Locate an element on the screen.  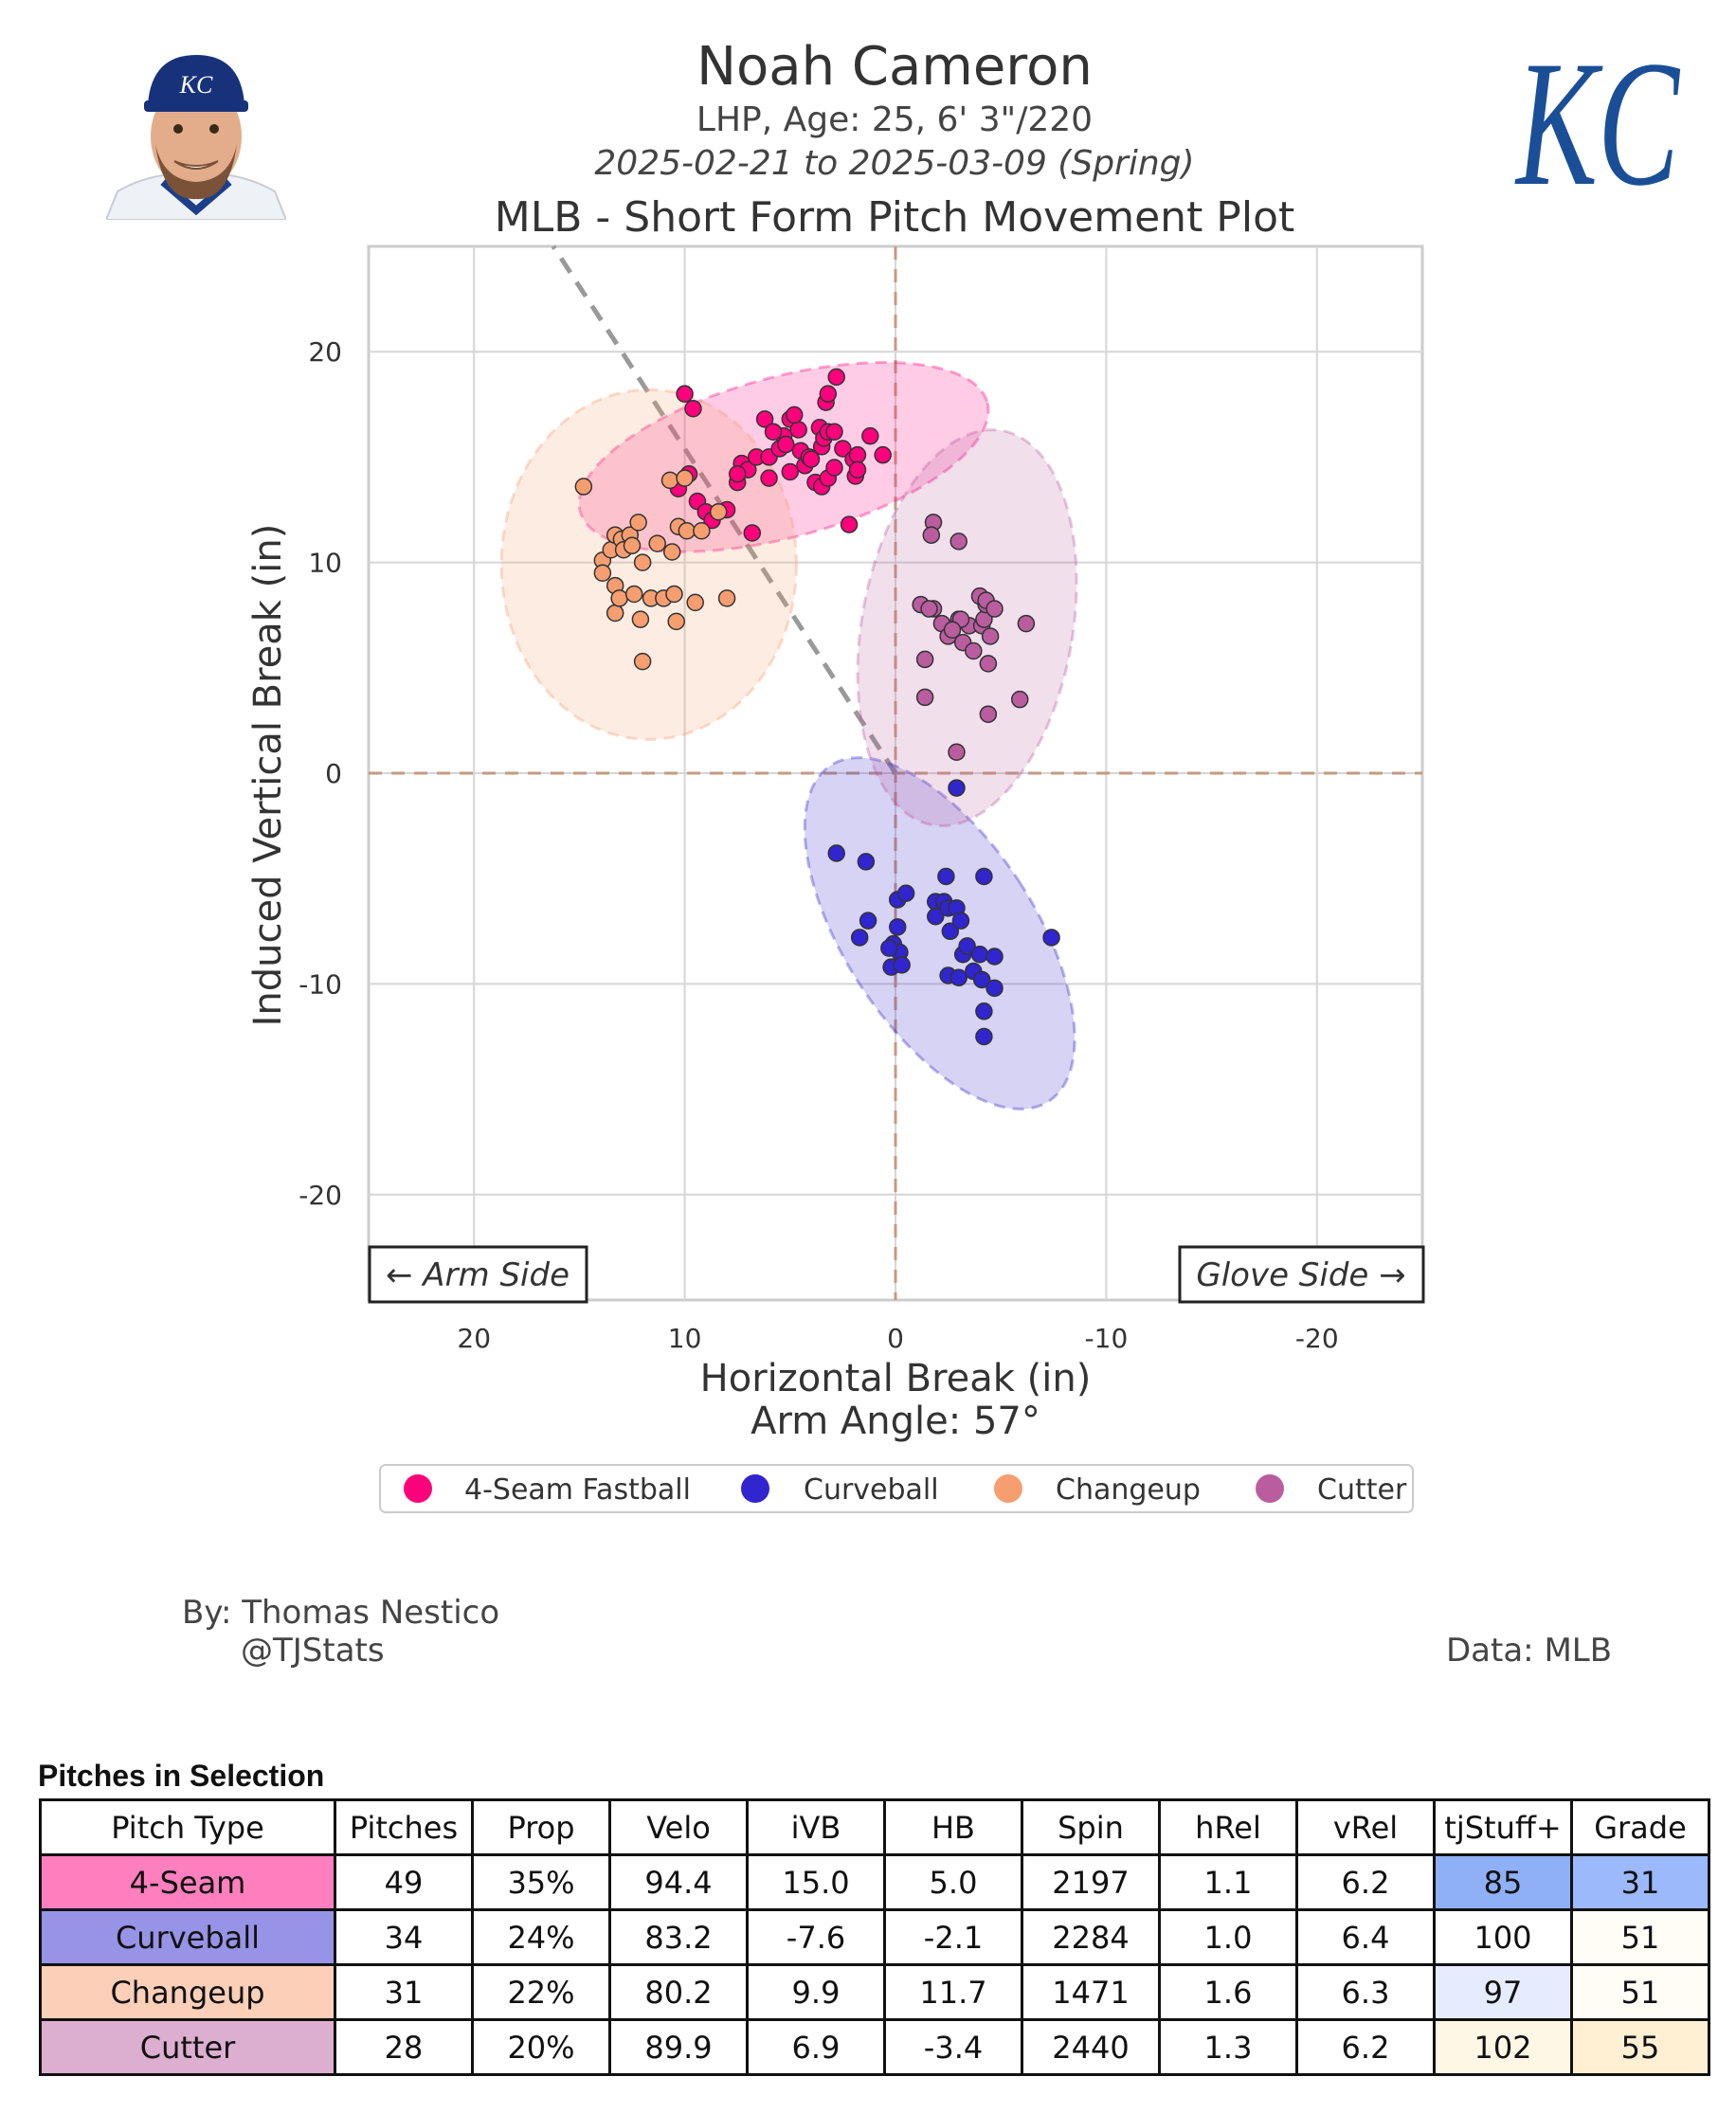
pitch-type-cell: Cutter is located at coordinates (187, 2047).